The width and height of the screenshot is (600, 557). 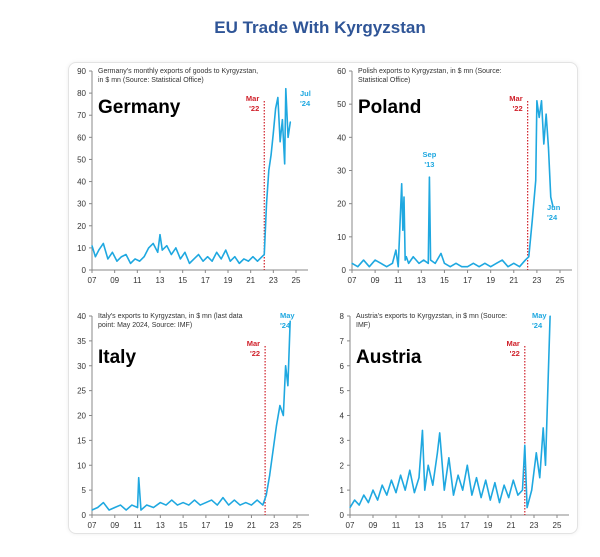 I want to click on end-label-month: May, so click(x=287, y=315).